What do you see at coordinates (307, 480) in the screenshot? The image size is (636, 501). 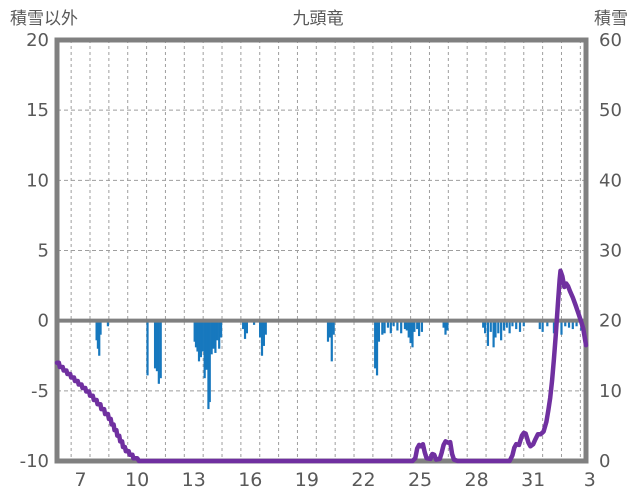 I see `x-axis-tick-label: 19` at bounding box center [307, 480].